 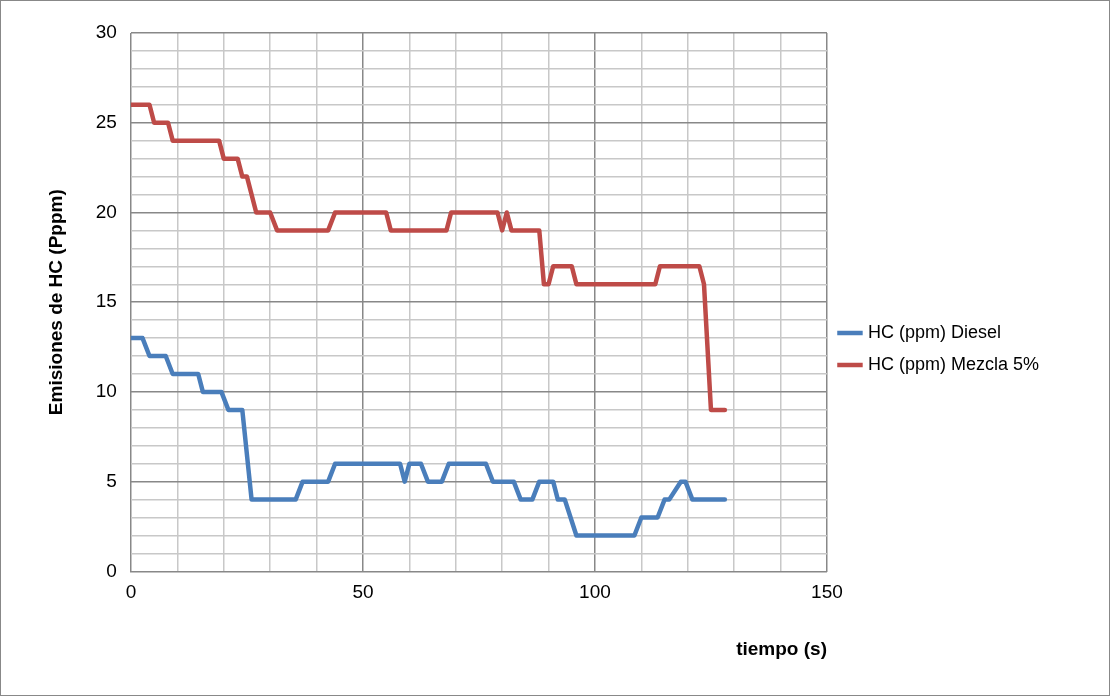 I want to click on y-tick-label: 10, so click(x=106, y=391).